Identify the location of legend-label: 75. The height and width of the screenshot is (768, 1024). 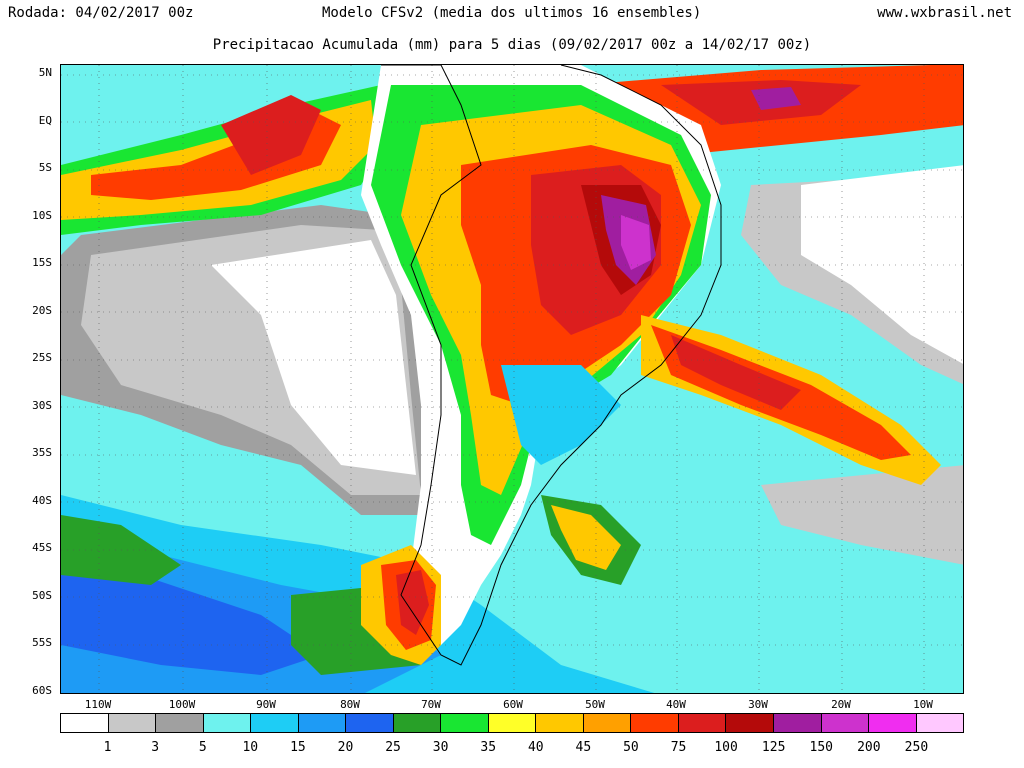
(678, 747).